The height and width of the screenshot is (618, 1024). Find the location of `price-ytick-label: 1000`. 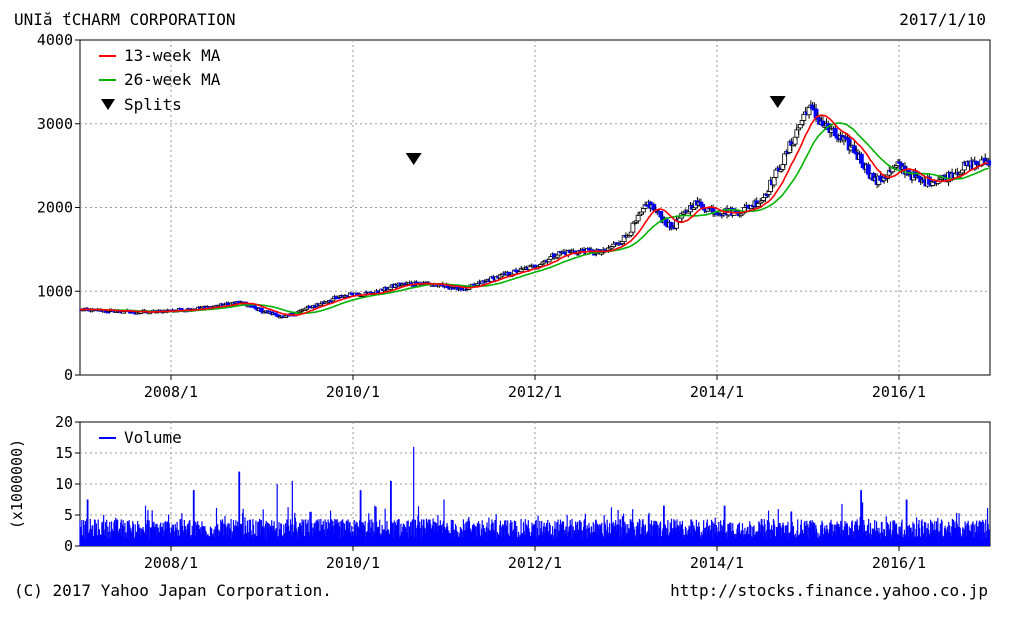

price-ytick-label: 1000 is located at coordinates (55, 291).